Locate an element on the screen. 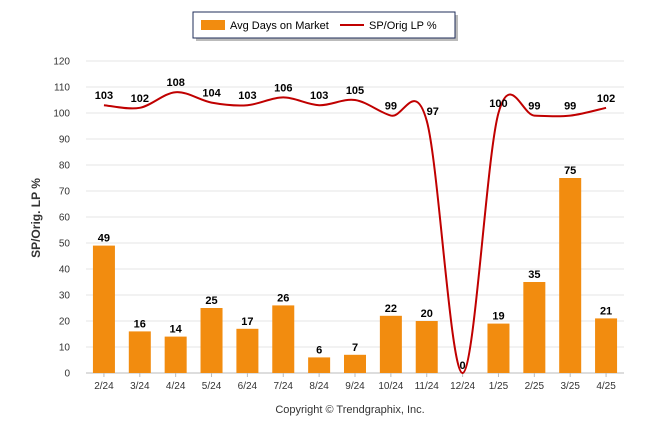 This screenshot has width=646, height=439. x-tick-label: 7/24 is located at coordinates (284, 386).